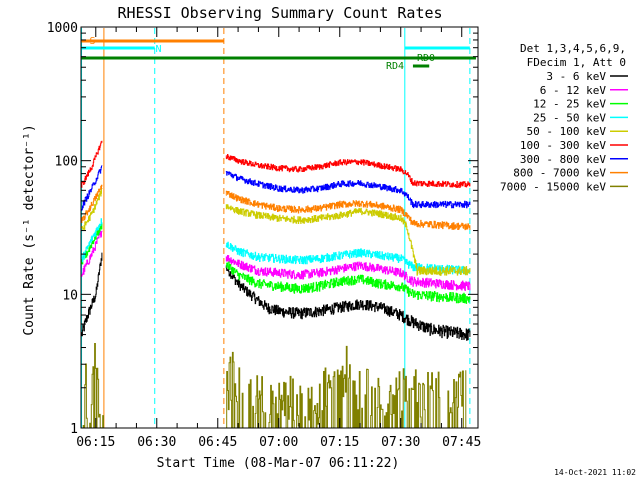 This screenshot has width=640, height=480. What do you see at coordinates (70, 295) in the screenshot?
I see `y-tick-label: 10` at bounding box center [70, 295].